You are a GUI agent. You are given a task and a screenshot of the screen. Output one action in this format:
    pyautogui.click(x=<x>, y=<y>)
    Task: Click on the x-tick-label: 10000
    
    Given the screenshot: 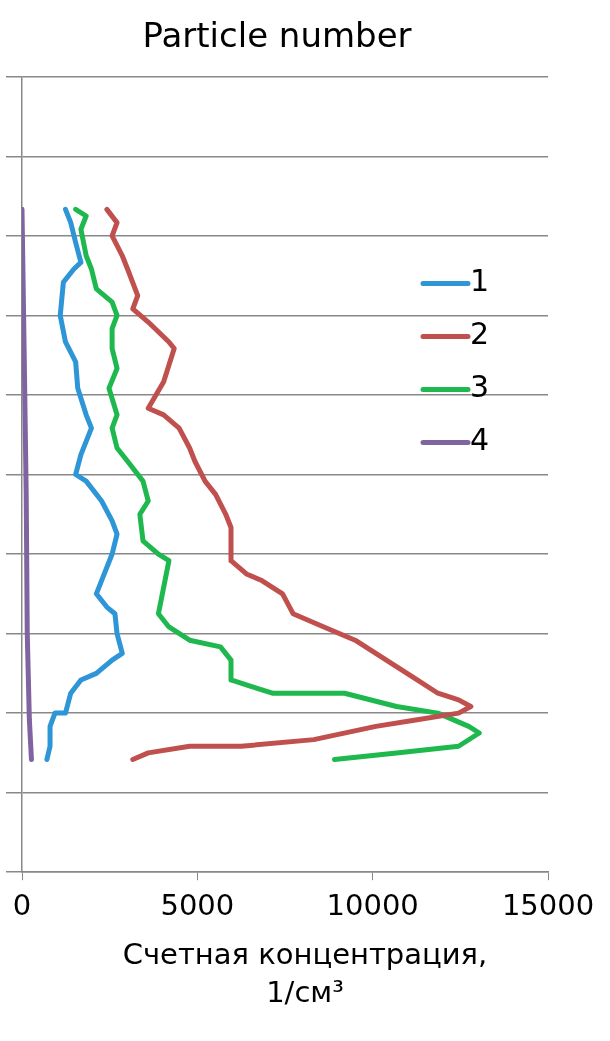 What is the action you would take?
    pyautogui.click(x=372, y=905)
    